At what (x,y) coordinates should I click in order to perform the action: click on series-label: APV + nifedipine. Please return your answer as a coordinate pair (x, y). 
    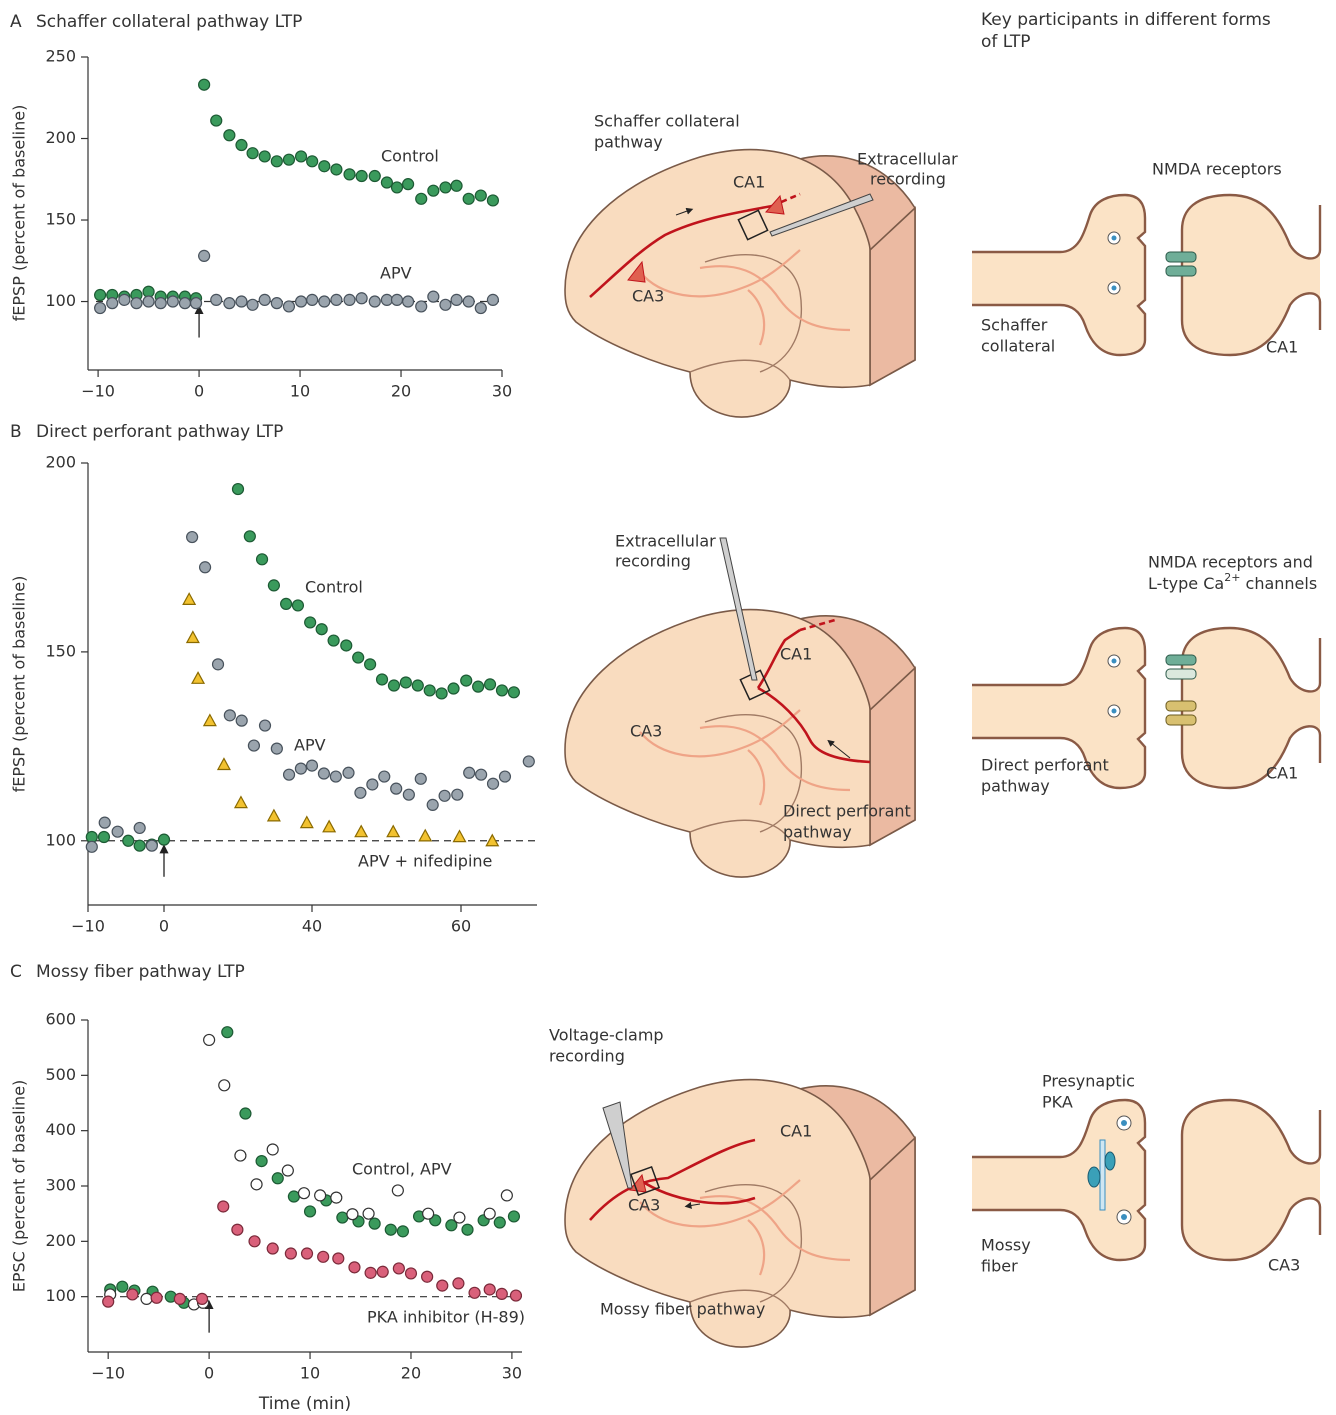
    Looking at the image, I should click on (425, 861).